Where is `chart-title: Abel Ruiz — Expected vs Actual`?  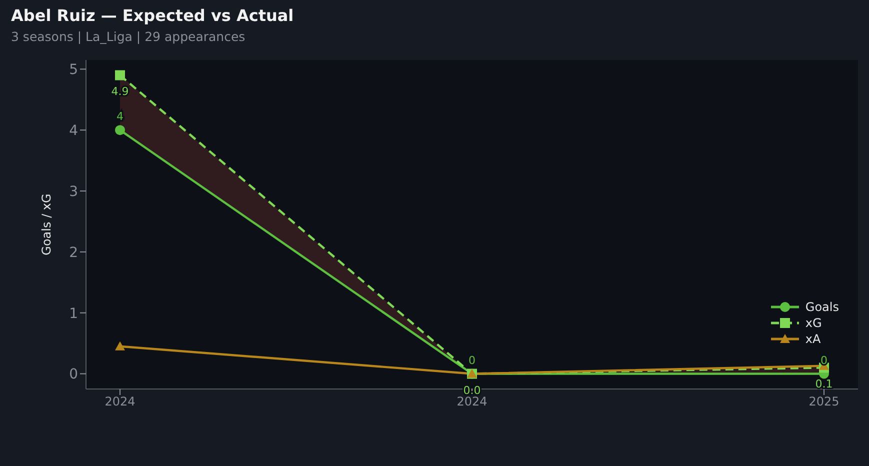
chart-title: Abel Ruiz — Expected vs Actual is located at coordinates (152, 15).